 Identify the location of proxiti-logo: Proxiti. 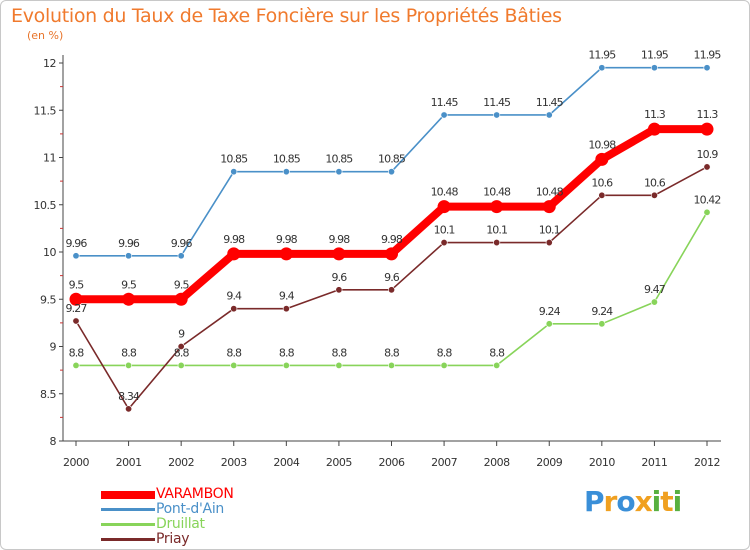
(633, 501).